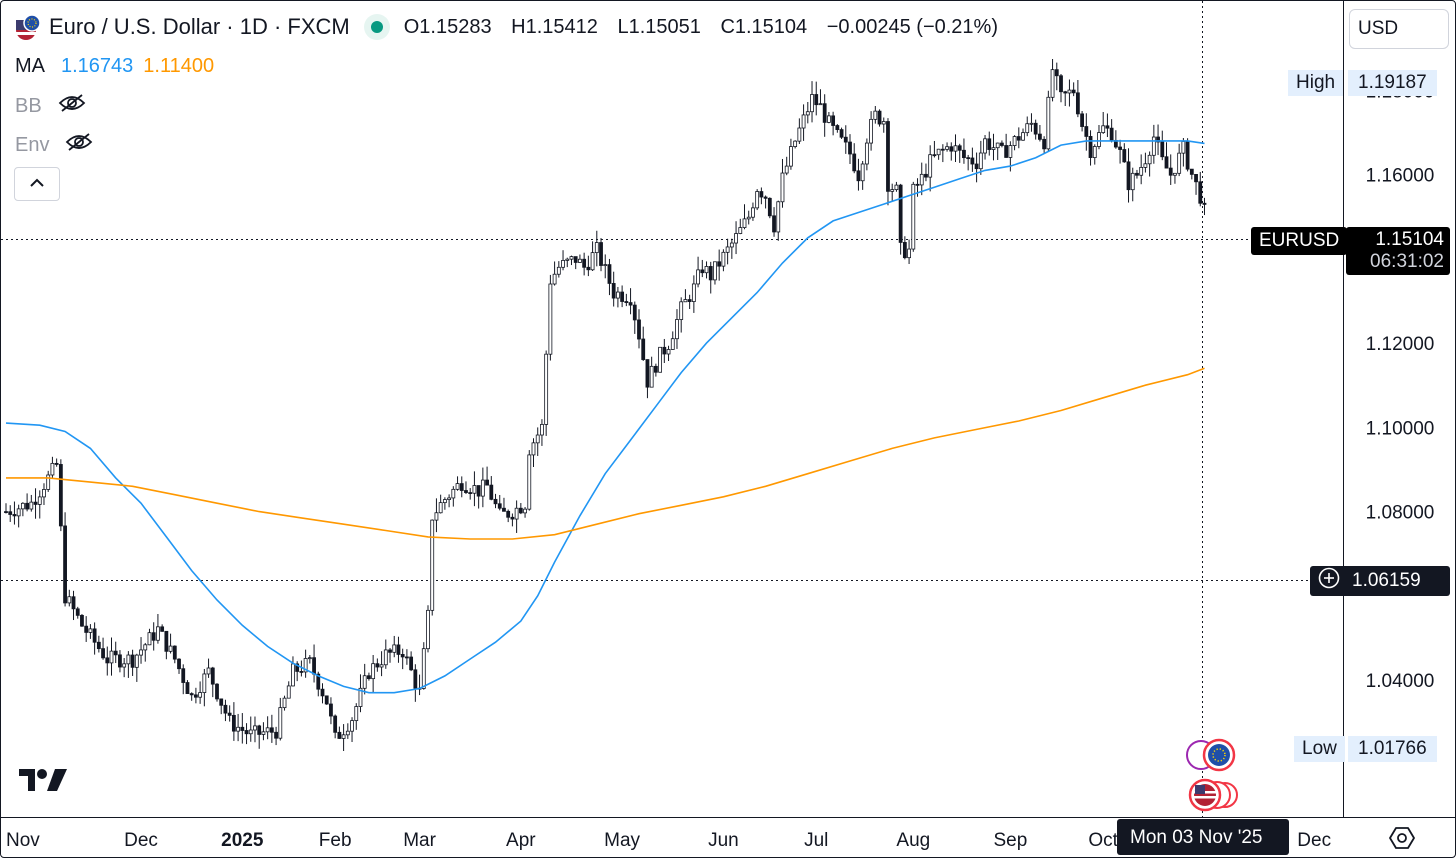  I want to click on crosshair-price-tag: 1.06159, so click(1380, 581).